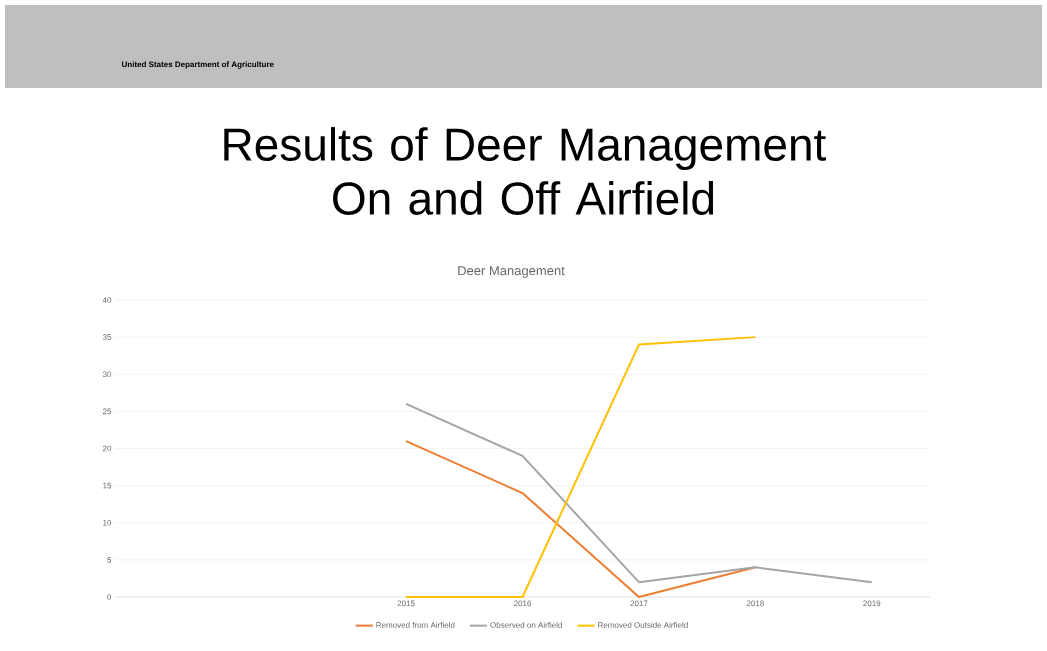 The height and width of the screenshot is (651, 1047). I want to click on legend-label: Removed from Airfield, so click(415, 624).